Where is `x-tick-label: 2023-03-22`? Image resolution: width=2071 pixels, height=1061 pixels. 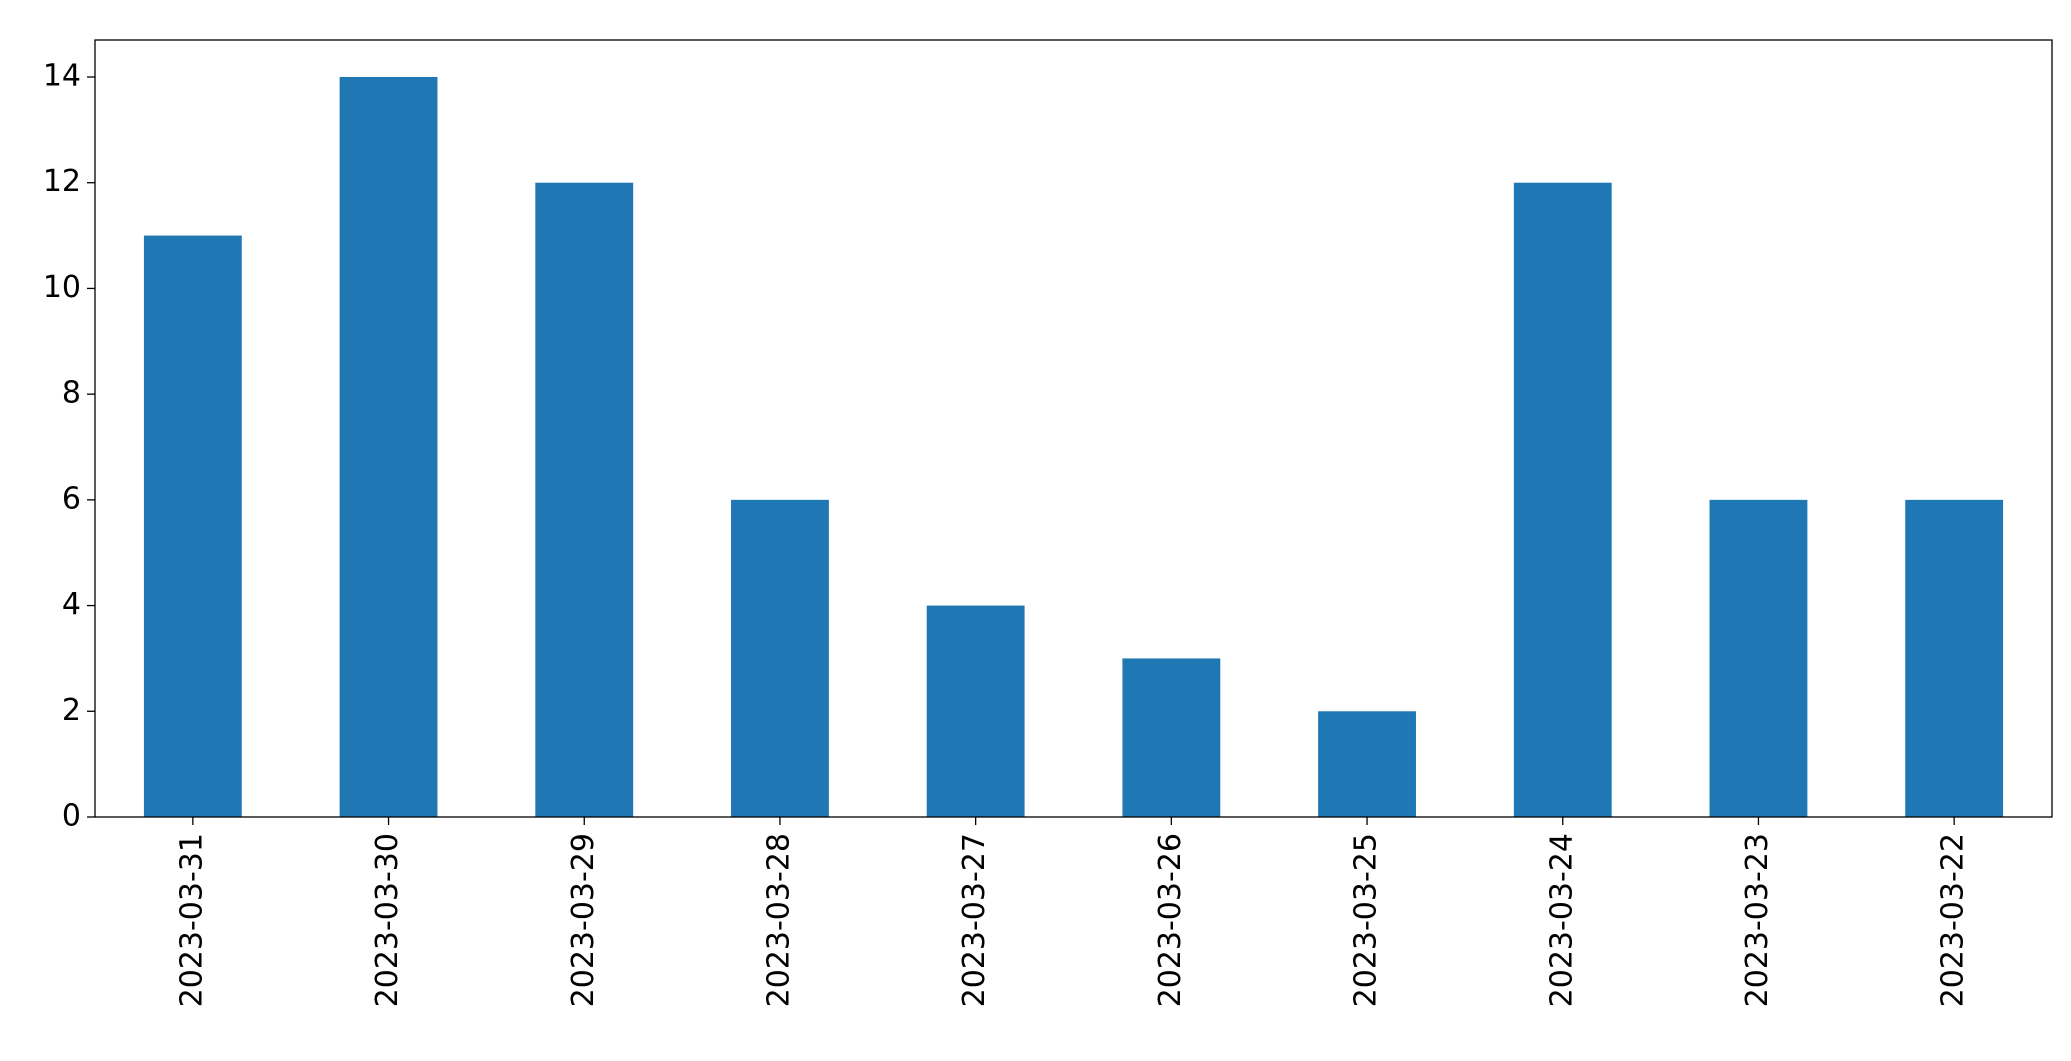 x-tick-label: 2023-03-22 is located at coordinates (1953, 920).